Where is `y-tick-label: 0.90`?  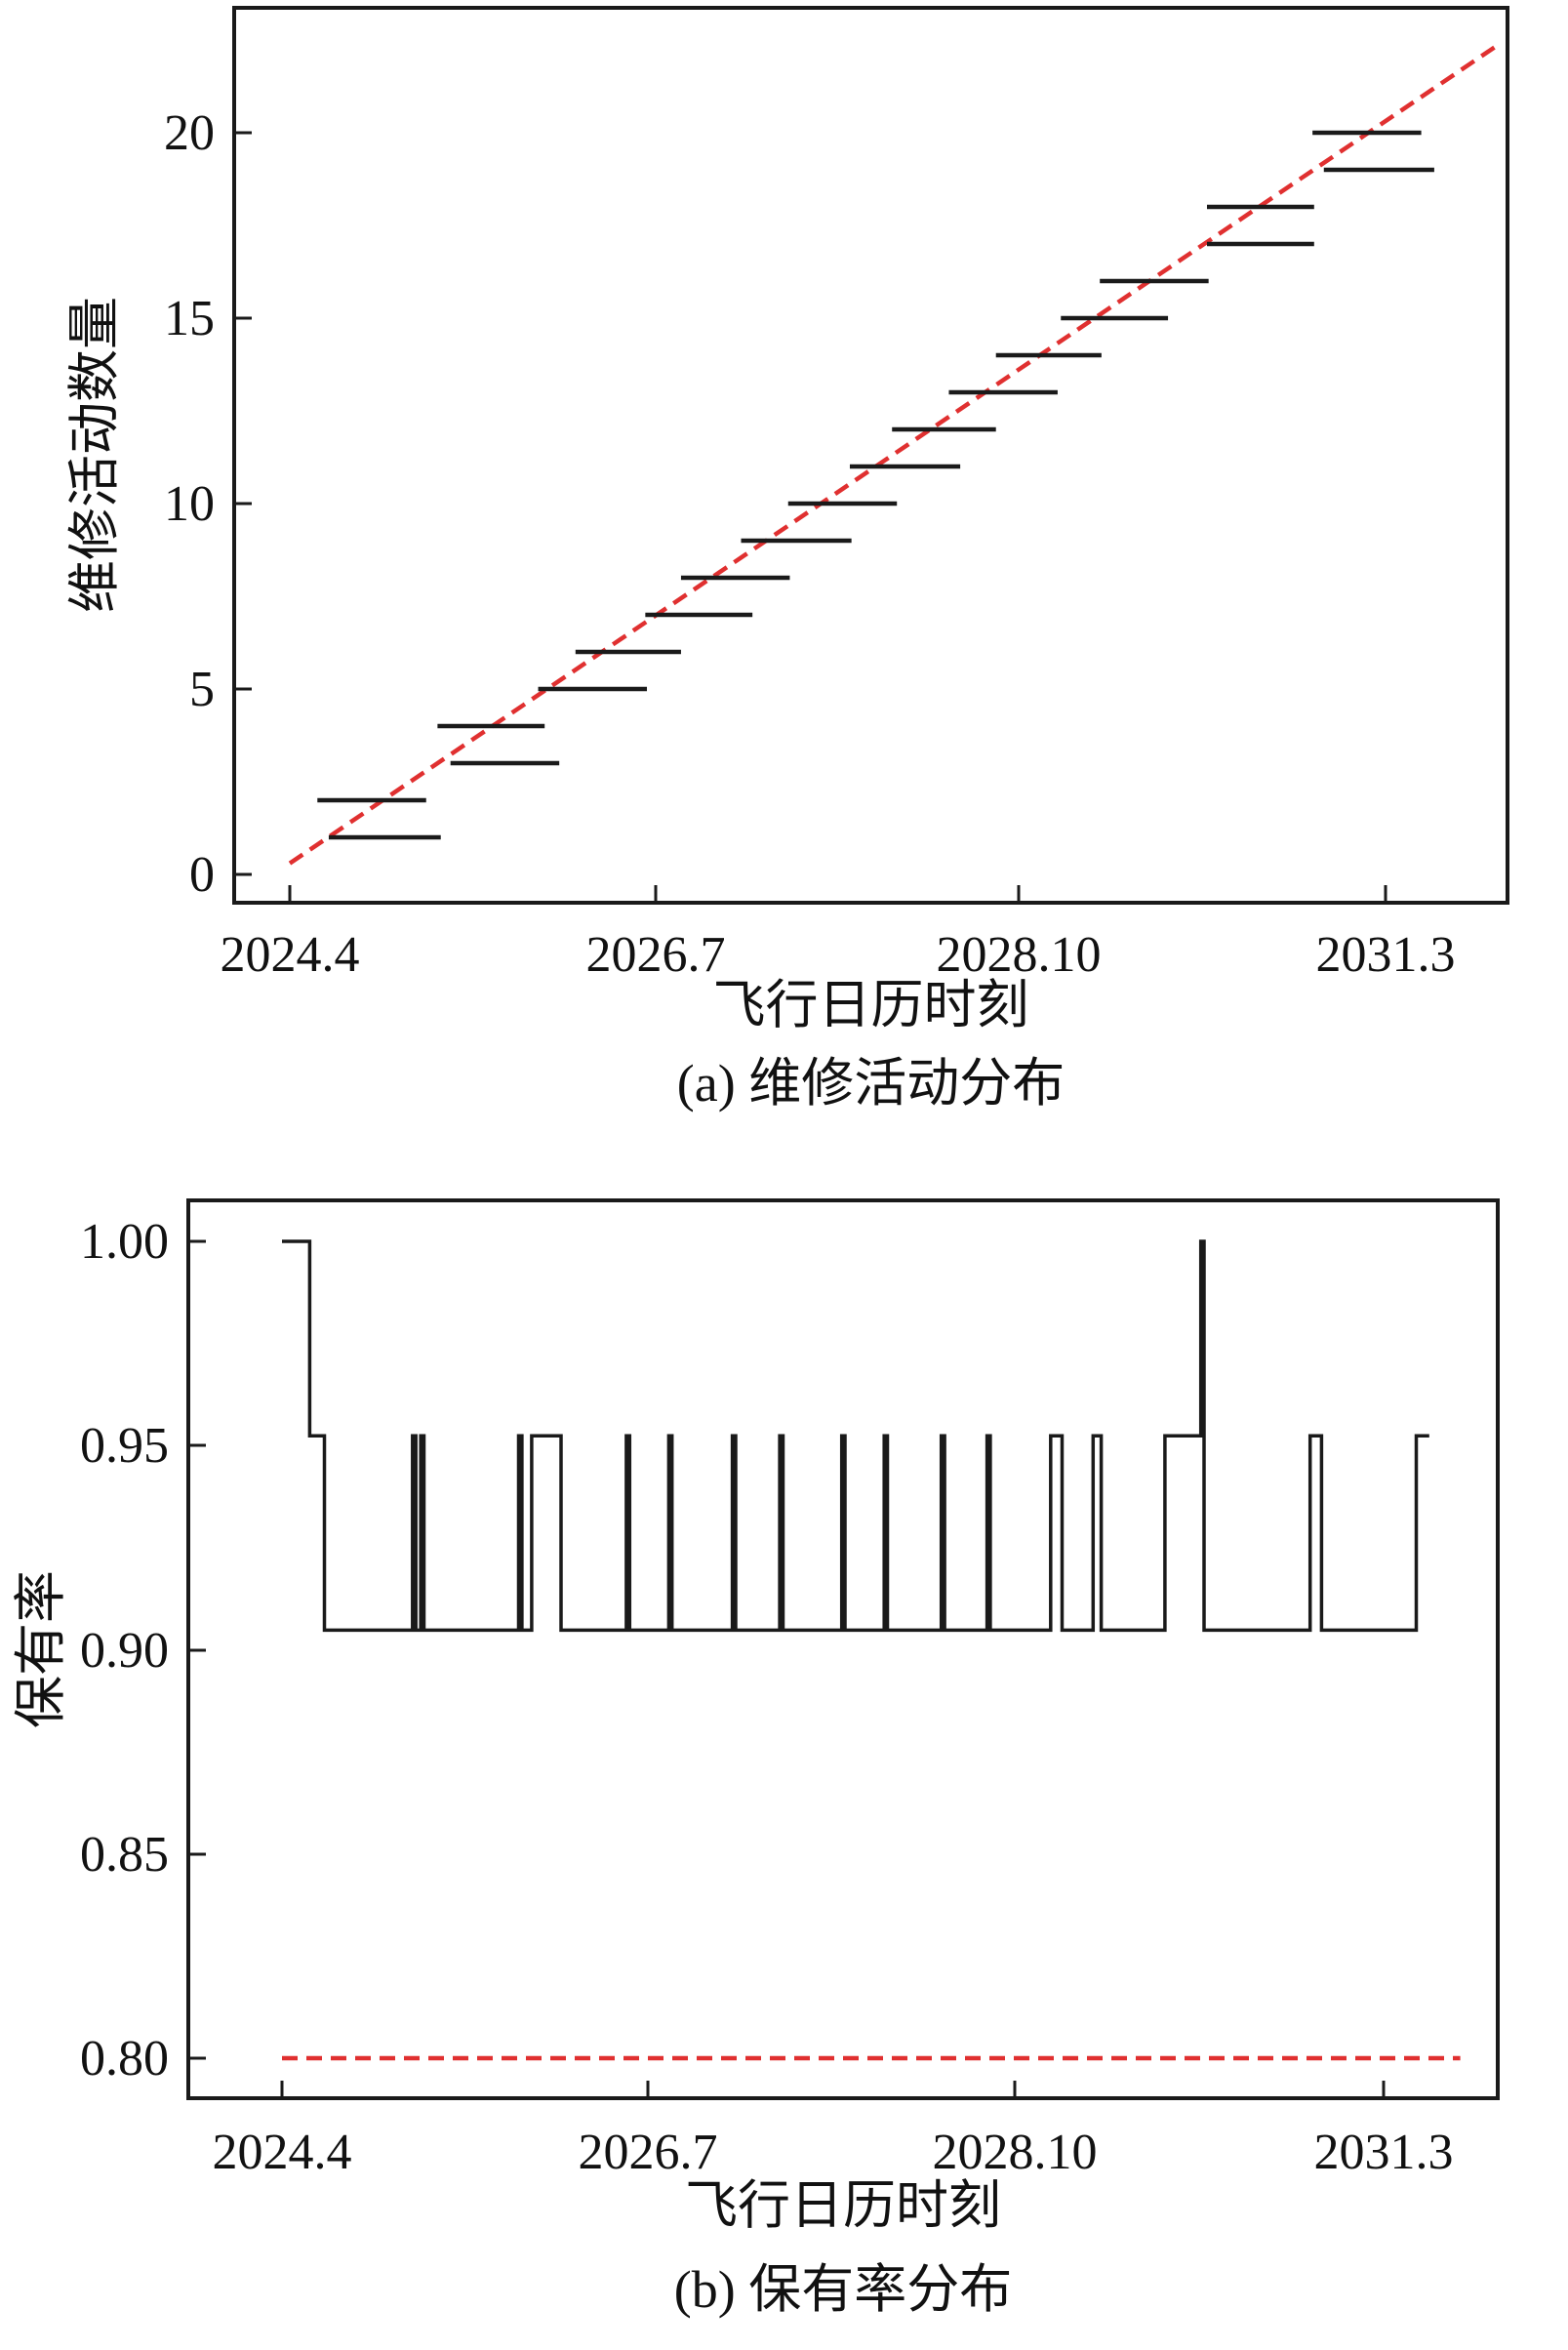 y-tick-label: 0.90 is located at coordinates (124, 1651).